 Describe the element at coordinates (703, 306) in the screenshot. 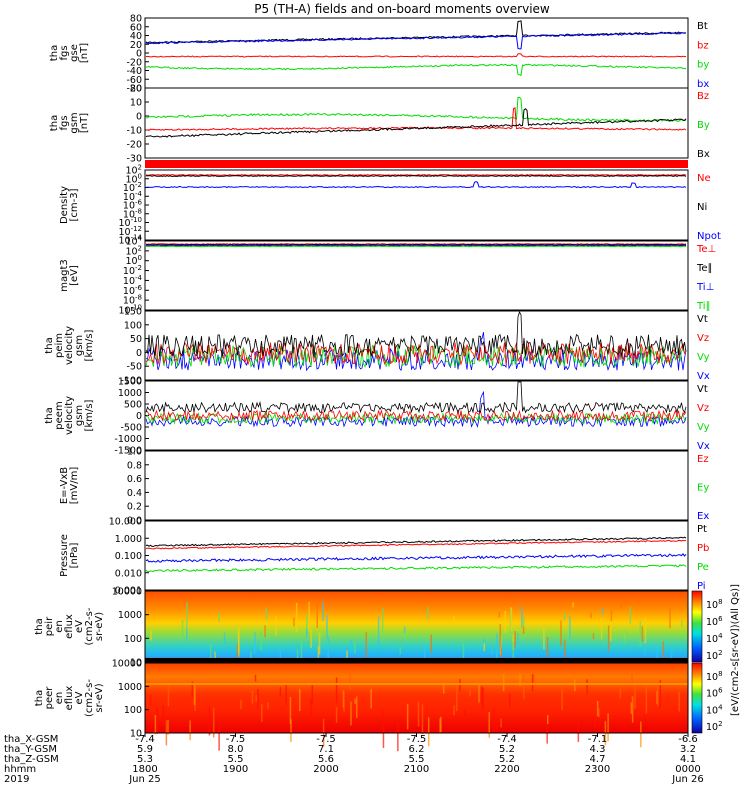

I see `legend-Ti∥: Ti∥` at that location.